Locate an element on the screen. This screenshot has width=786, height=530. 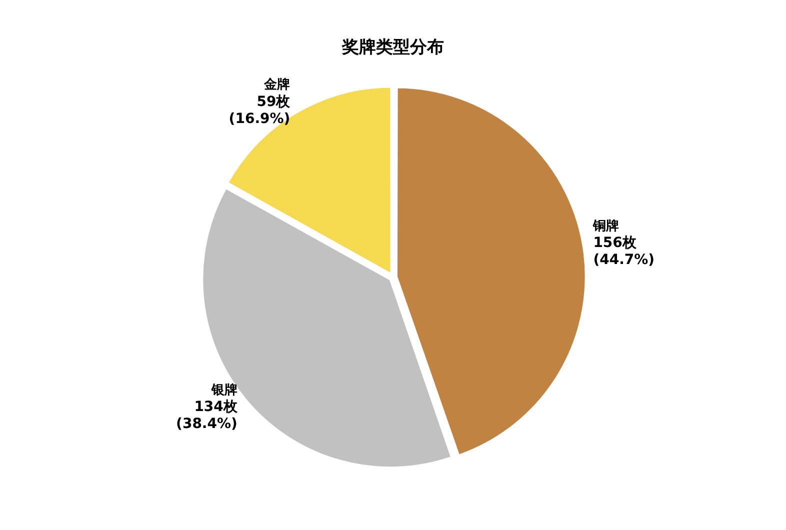
chart-title: 奖牌类型分布 is located at coordinates (392, 48).